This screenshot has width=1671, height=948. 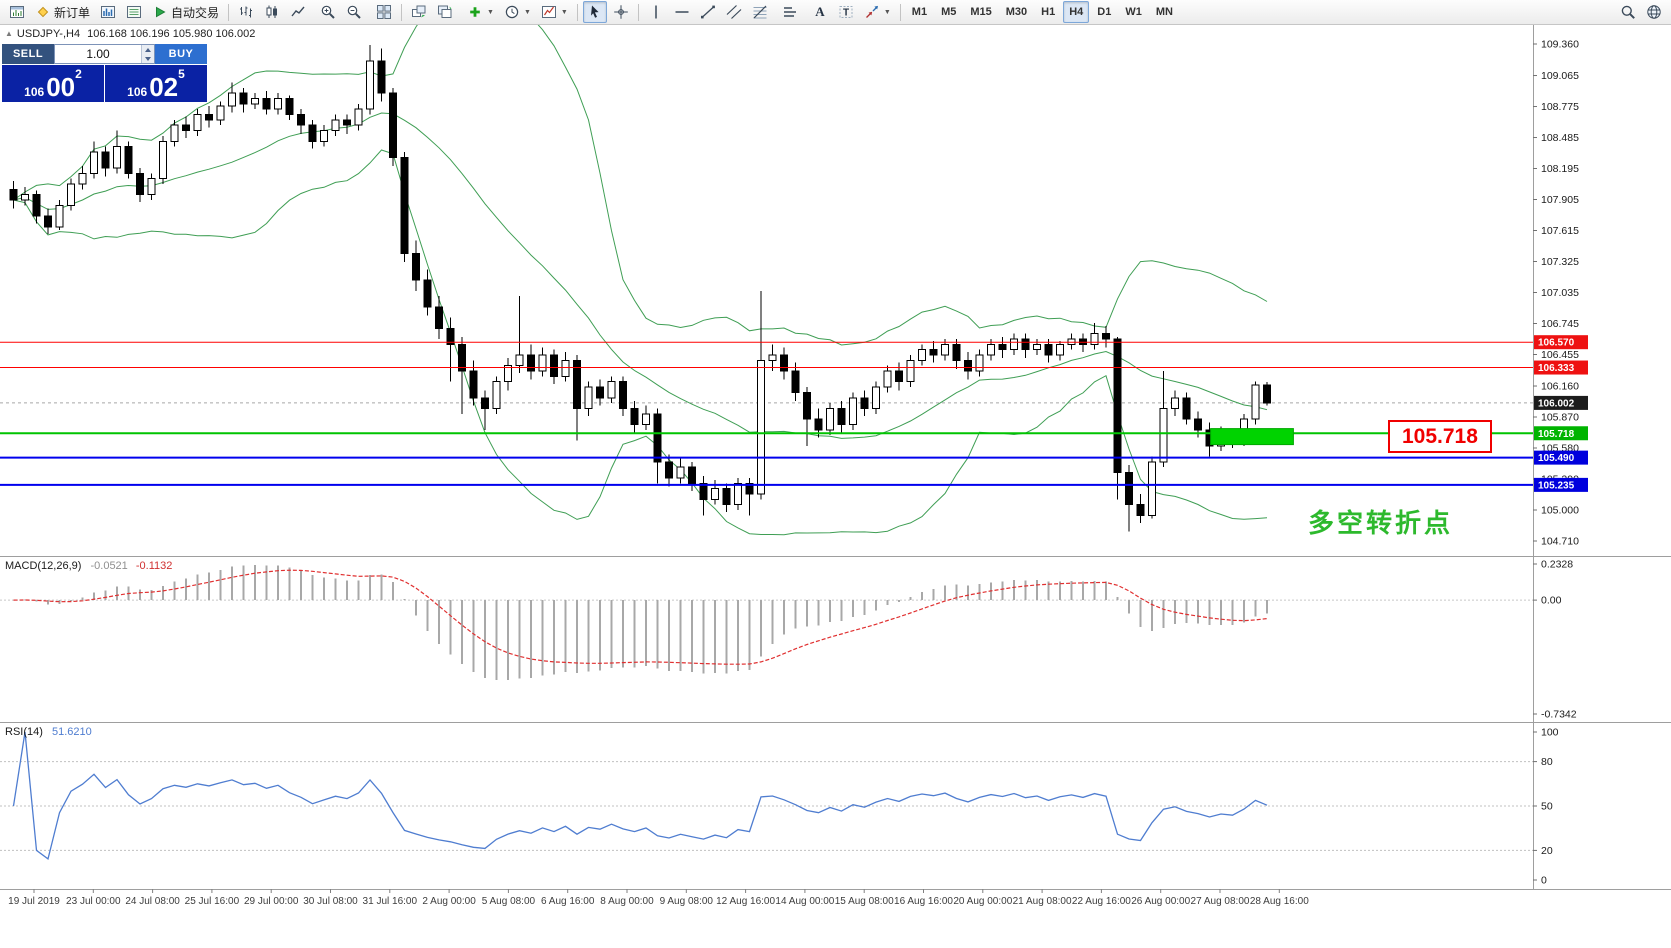 What do you see at coordinates (109, 566) in the screenshot?
I see `macd-main-value: -0.0521` at bounding box center [109, 566].